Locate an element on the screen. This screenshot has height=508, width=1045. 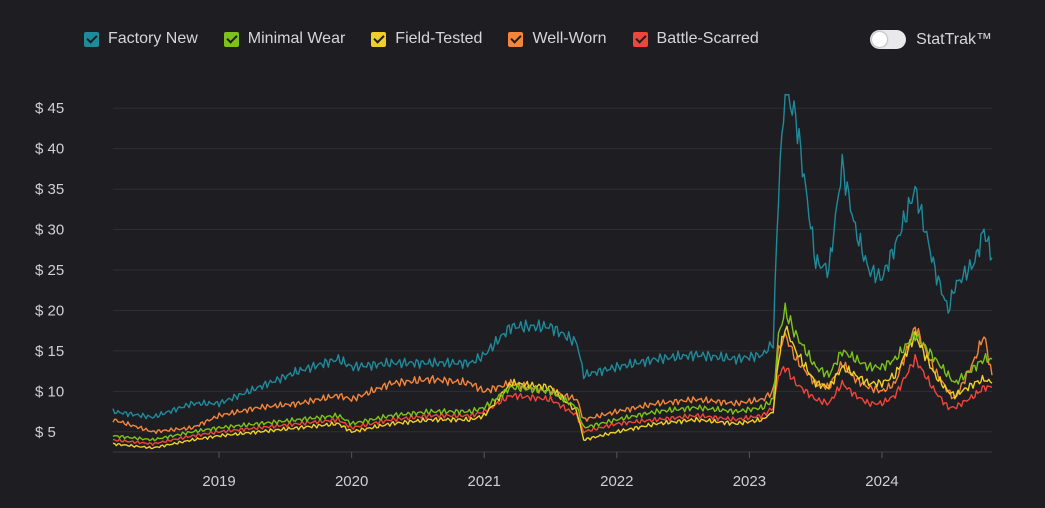
legend-label: Well-Worn is located at coordinates (569, 38).